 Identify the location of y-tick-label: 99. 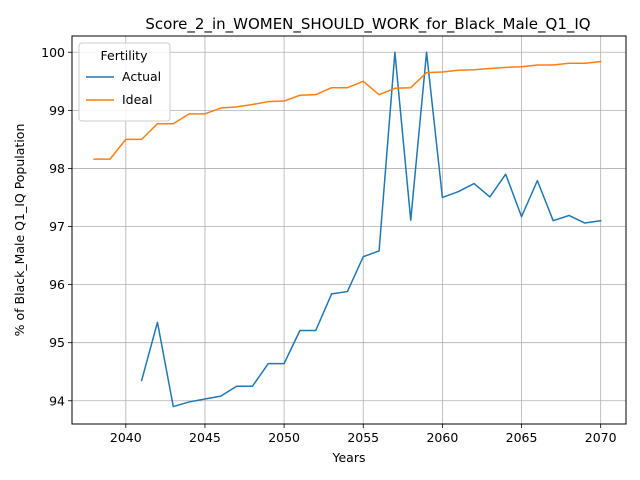
(57, 110).